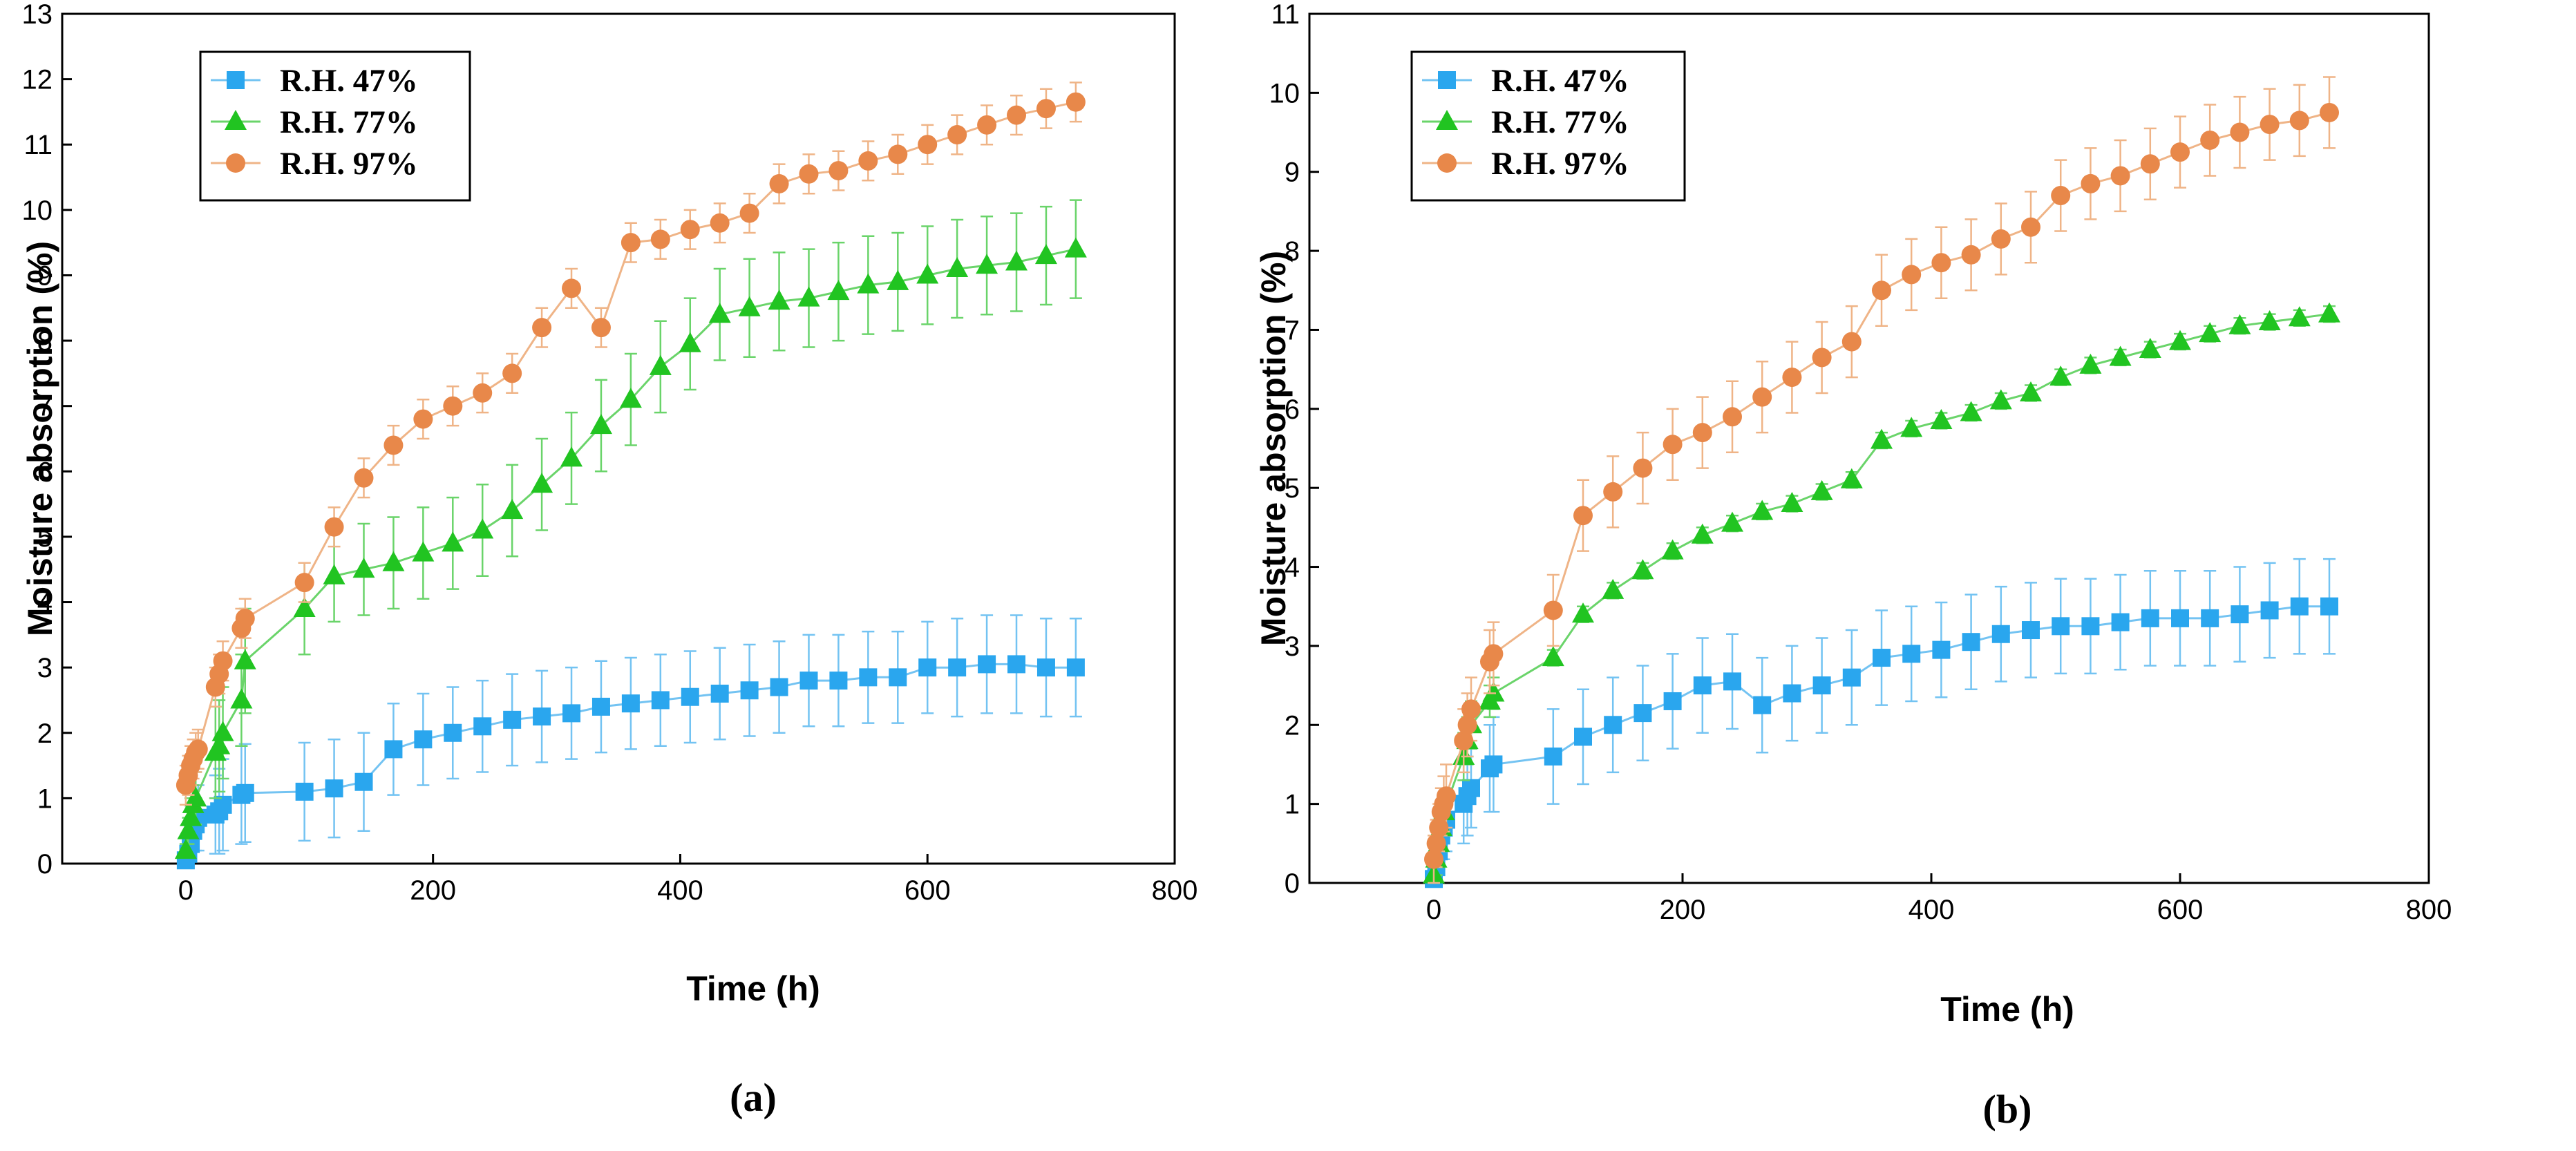 Image resolution: width=2576 pixels, height=1151 pixels. I want to click on y-tick-label: 4, so click(45, 603).